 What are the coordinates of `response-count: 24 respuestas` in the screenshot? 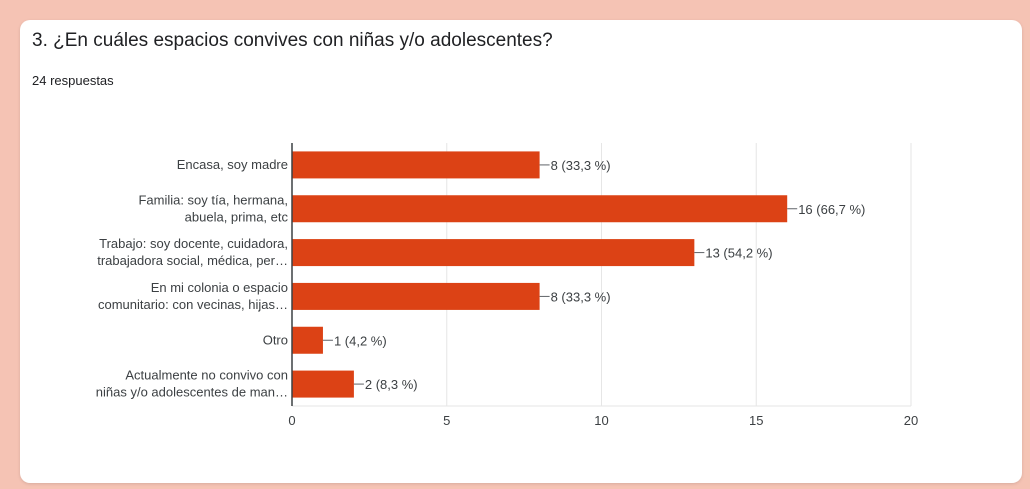 It's located at (73, 80).